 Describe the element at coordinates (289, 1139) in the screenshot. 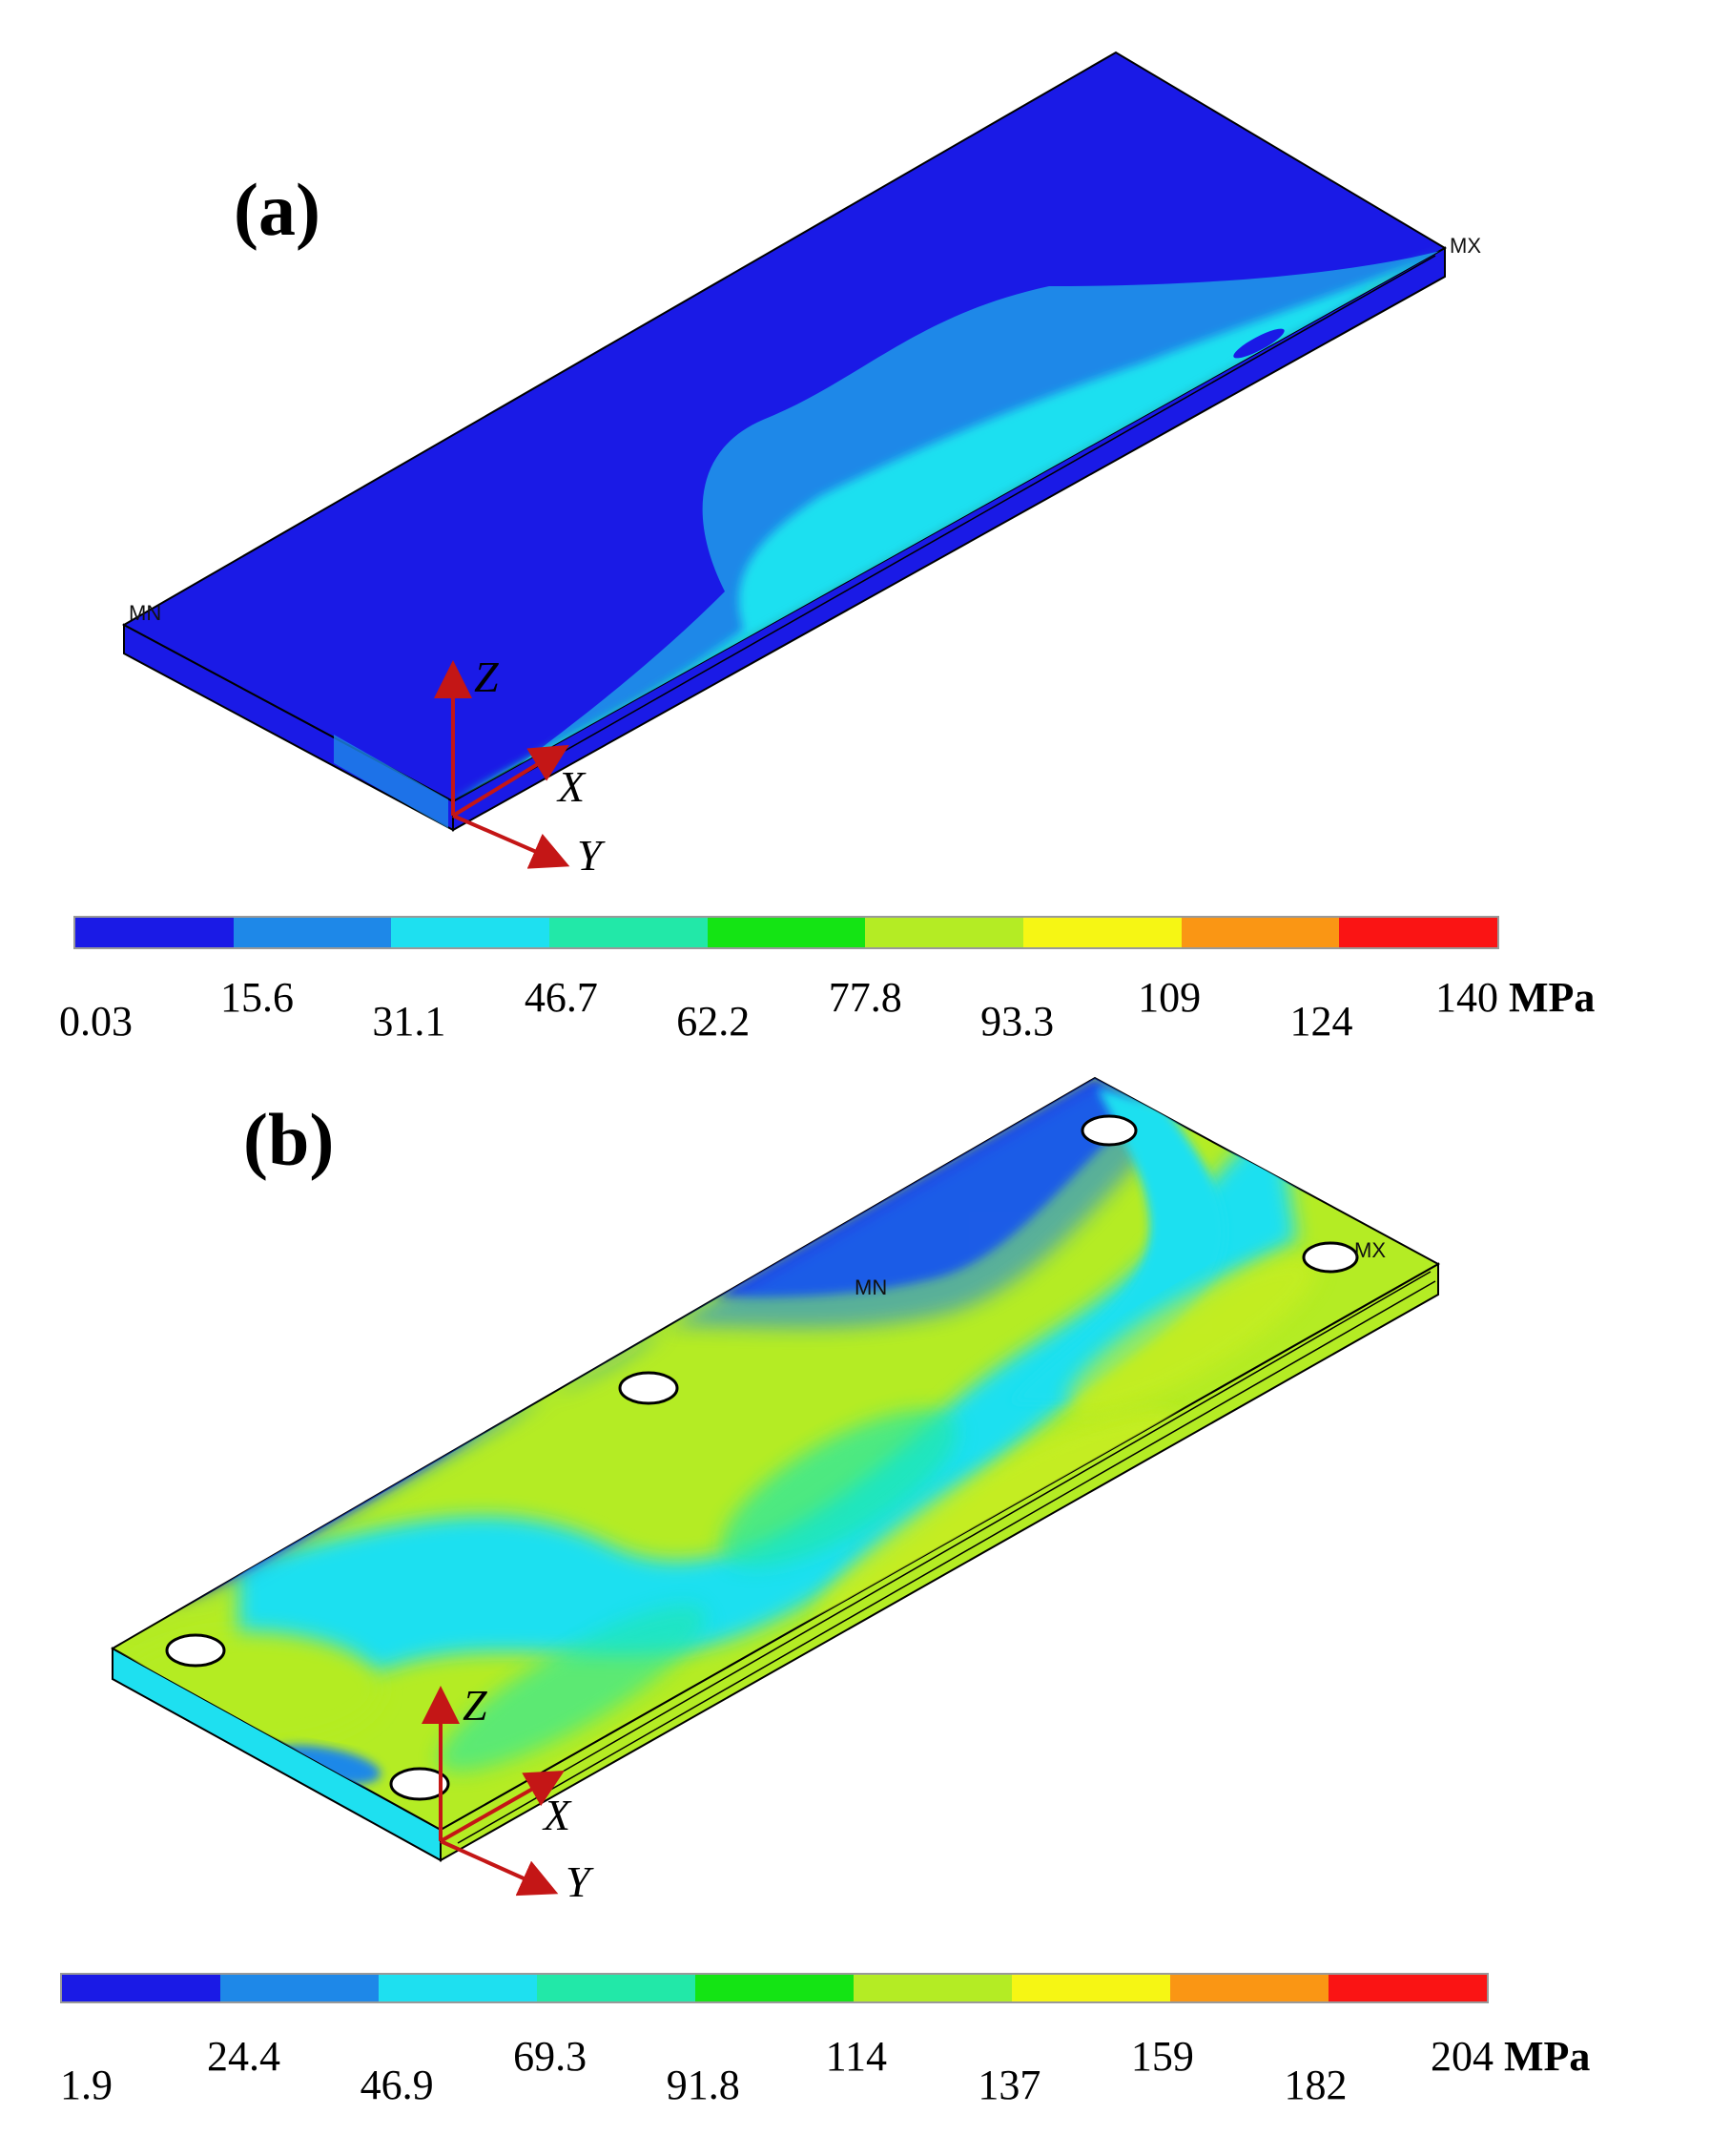

I see `panel-b-label: (b)` at that location.